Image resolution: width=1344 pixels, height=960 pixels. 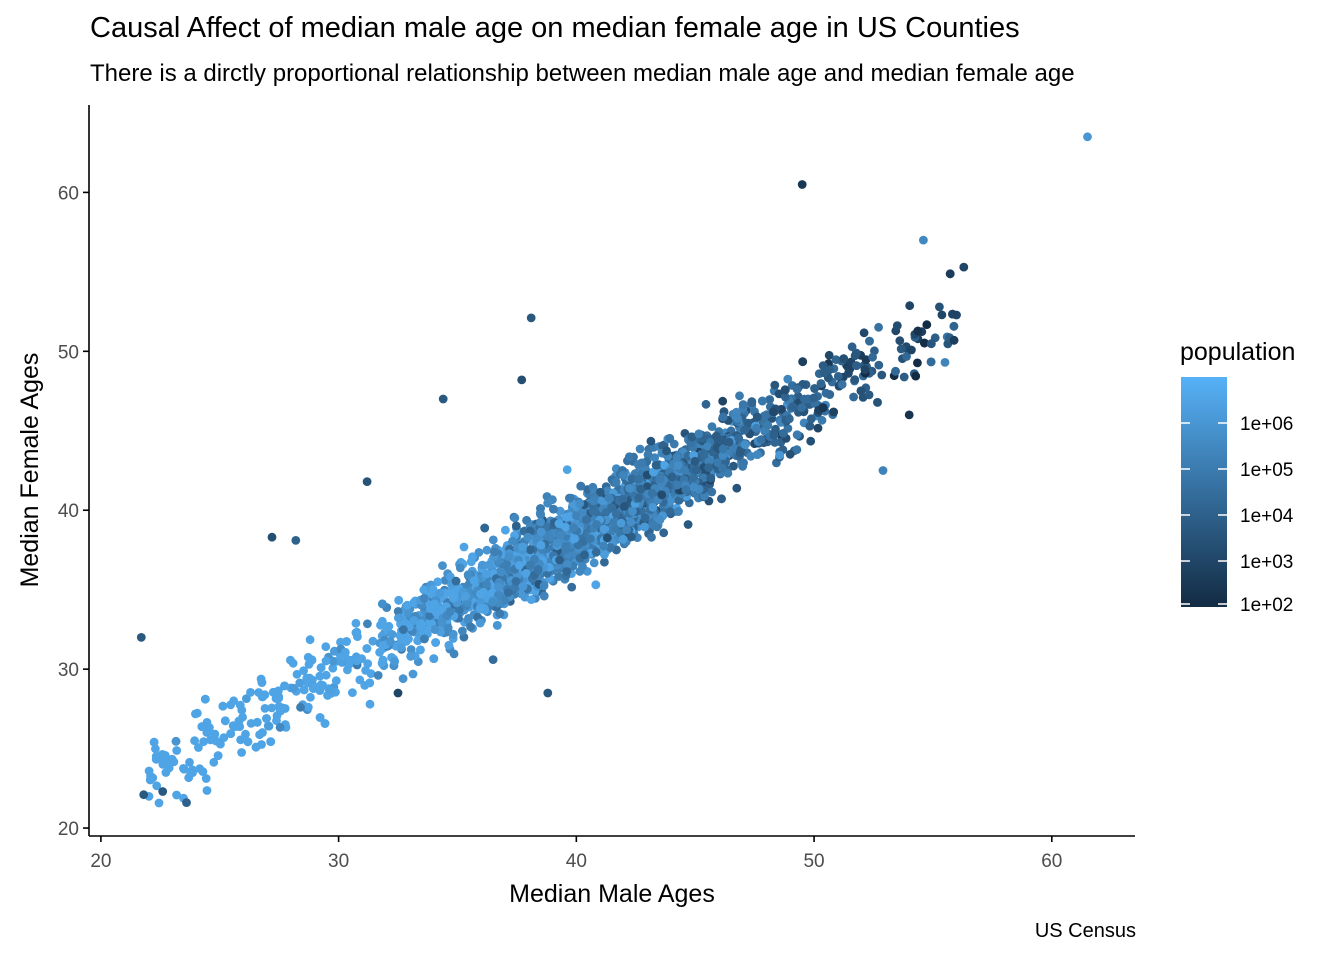 I want to click on x-axis-label: Median Male Ages, so click(x=612, y=894).